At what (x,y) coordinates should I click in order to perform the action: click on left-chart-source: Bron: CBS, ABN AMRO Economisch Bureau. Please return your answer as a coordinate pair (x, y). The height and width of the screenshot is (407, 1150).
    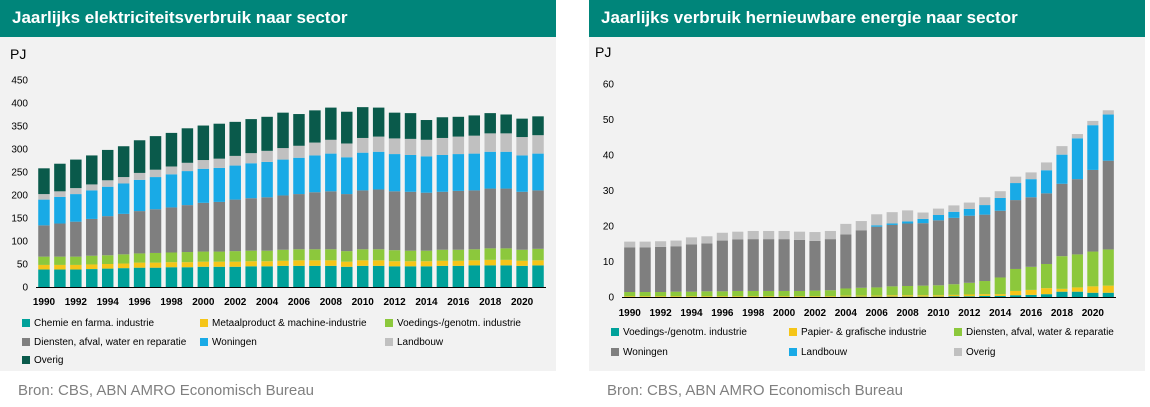
    Looking at the image, I should click on (166, 390).